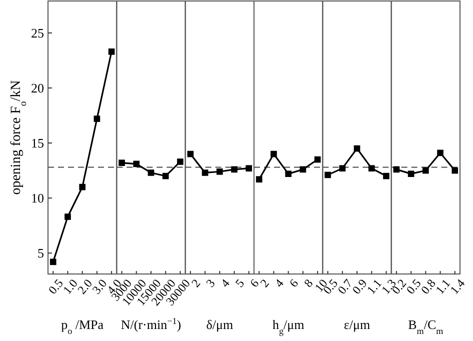  Describe the element at coordinates (37, 198) in the screenshot. I see `y-tick-label: 10` at that location.